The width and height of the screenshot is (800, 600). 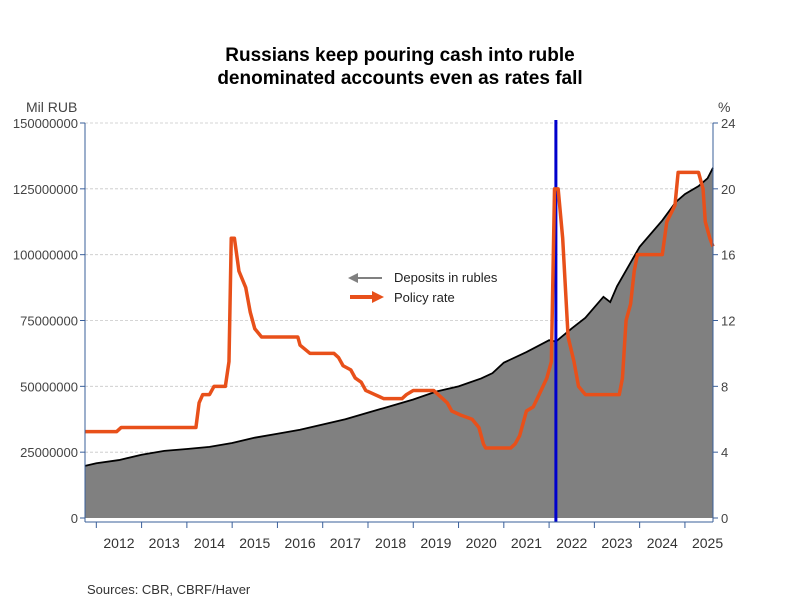 What do you see at coordinates (481, 543) in the screenshot?
I see `x-tick-label: 2020` at bounding box center [481, 543].